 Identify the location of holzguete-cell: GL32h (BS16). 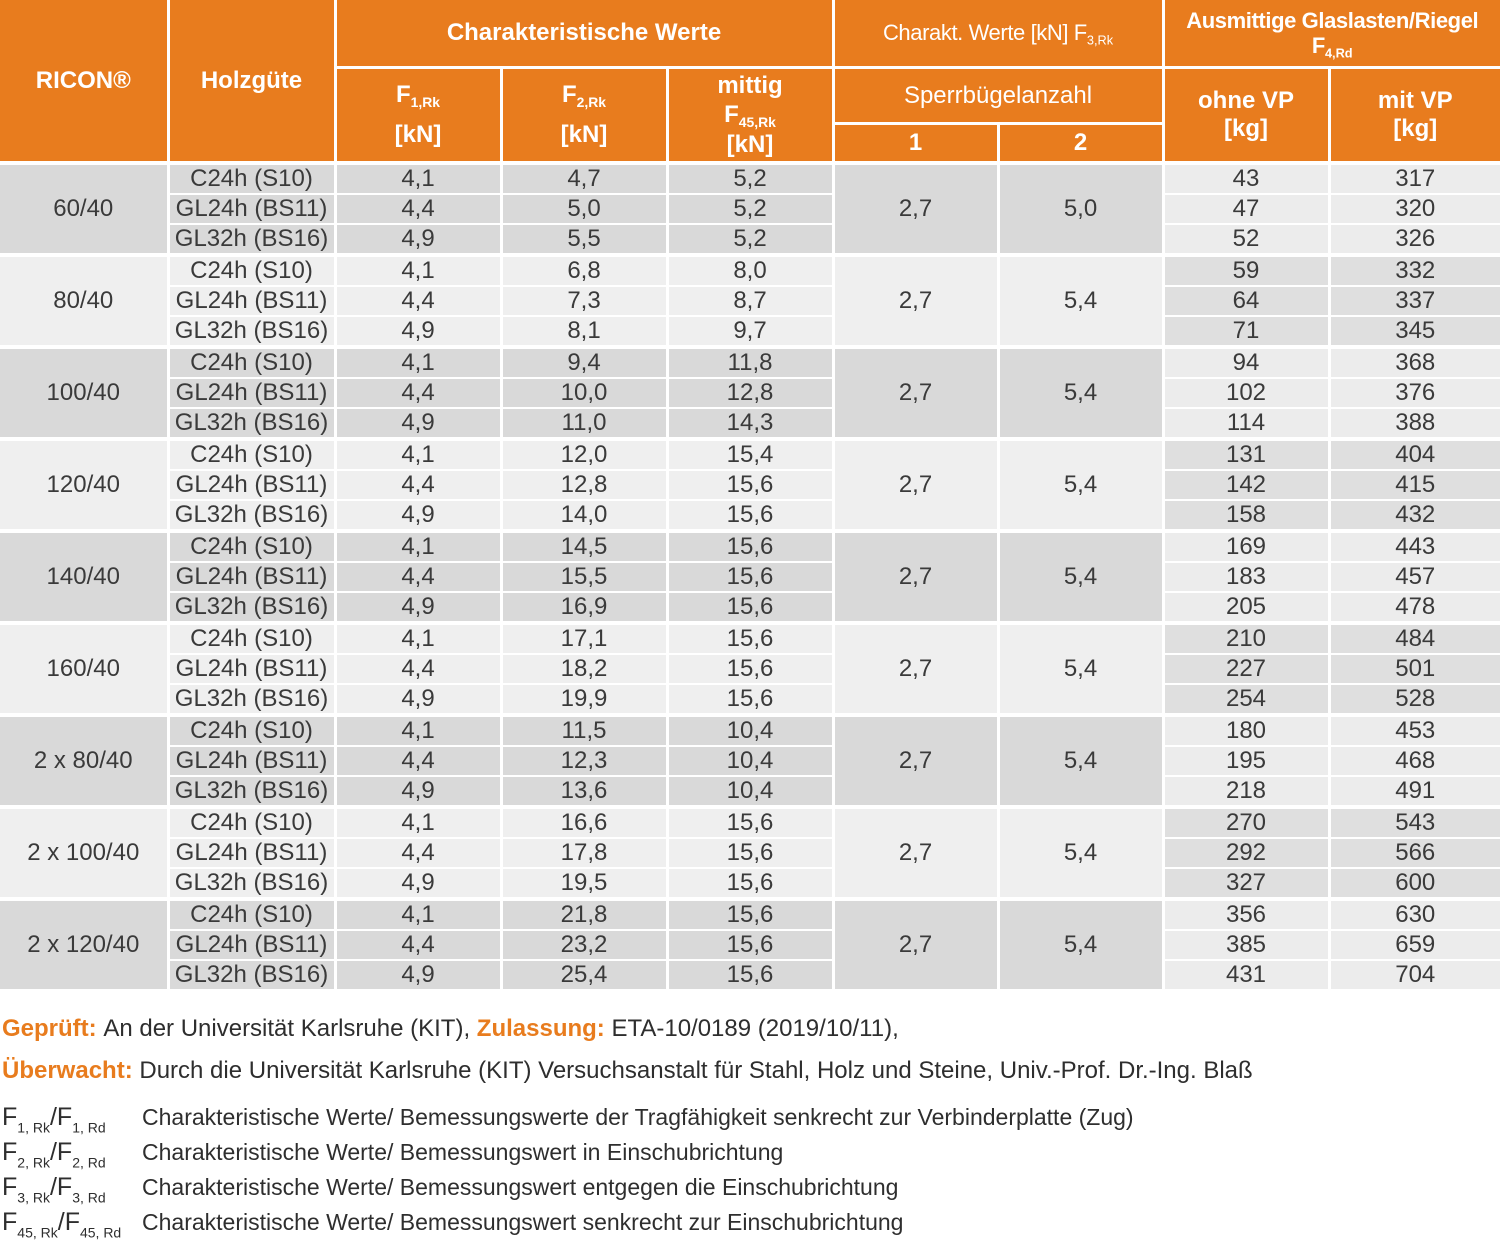
(252, 607).